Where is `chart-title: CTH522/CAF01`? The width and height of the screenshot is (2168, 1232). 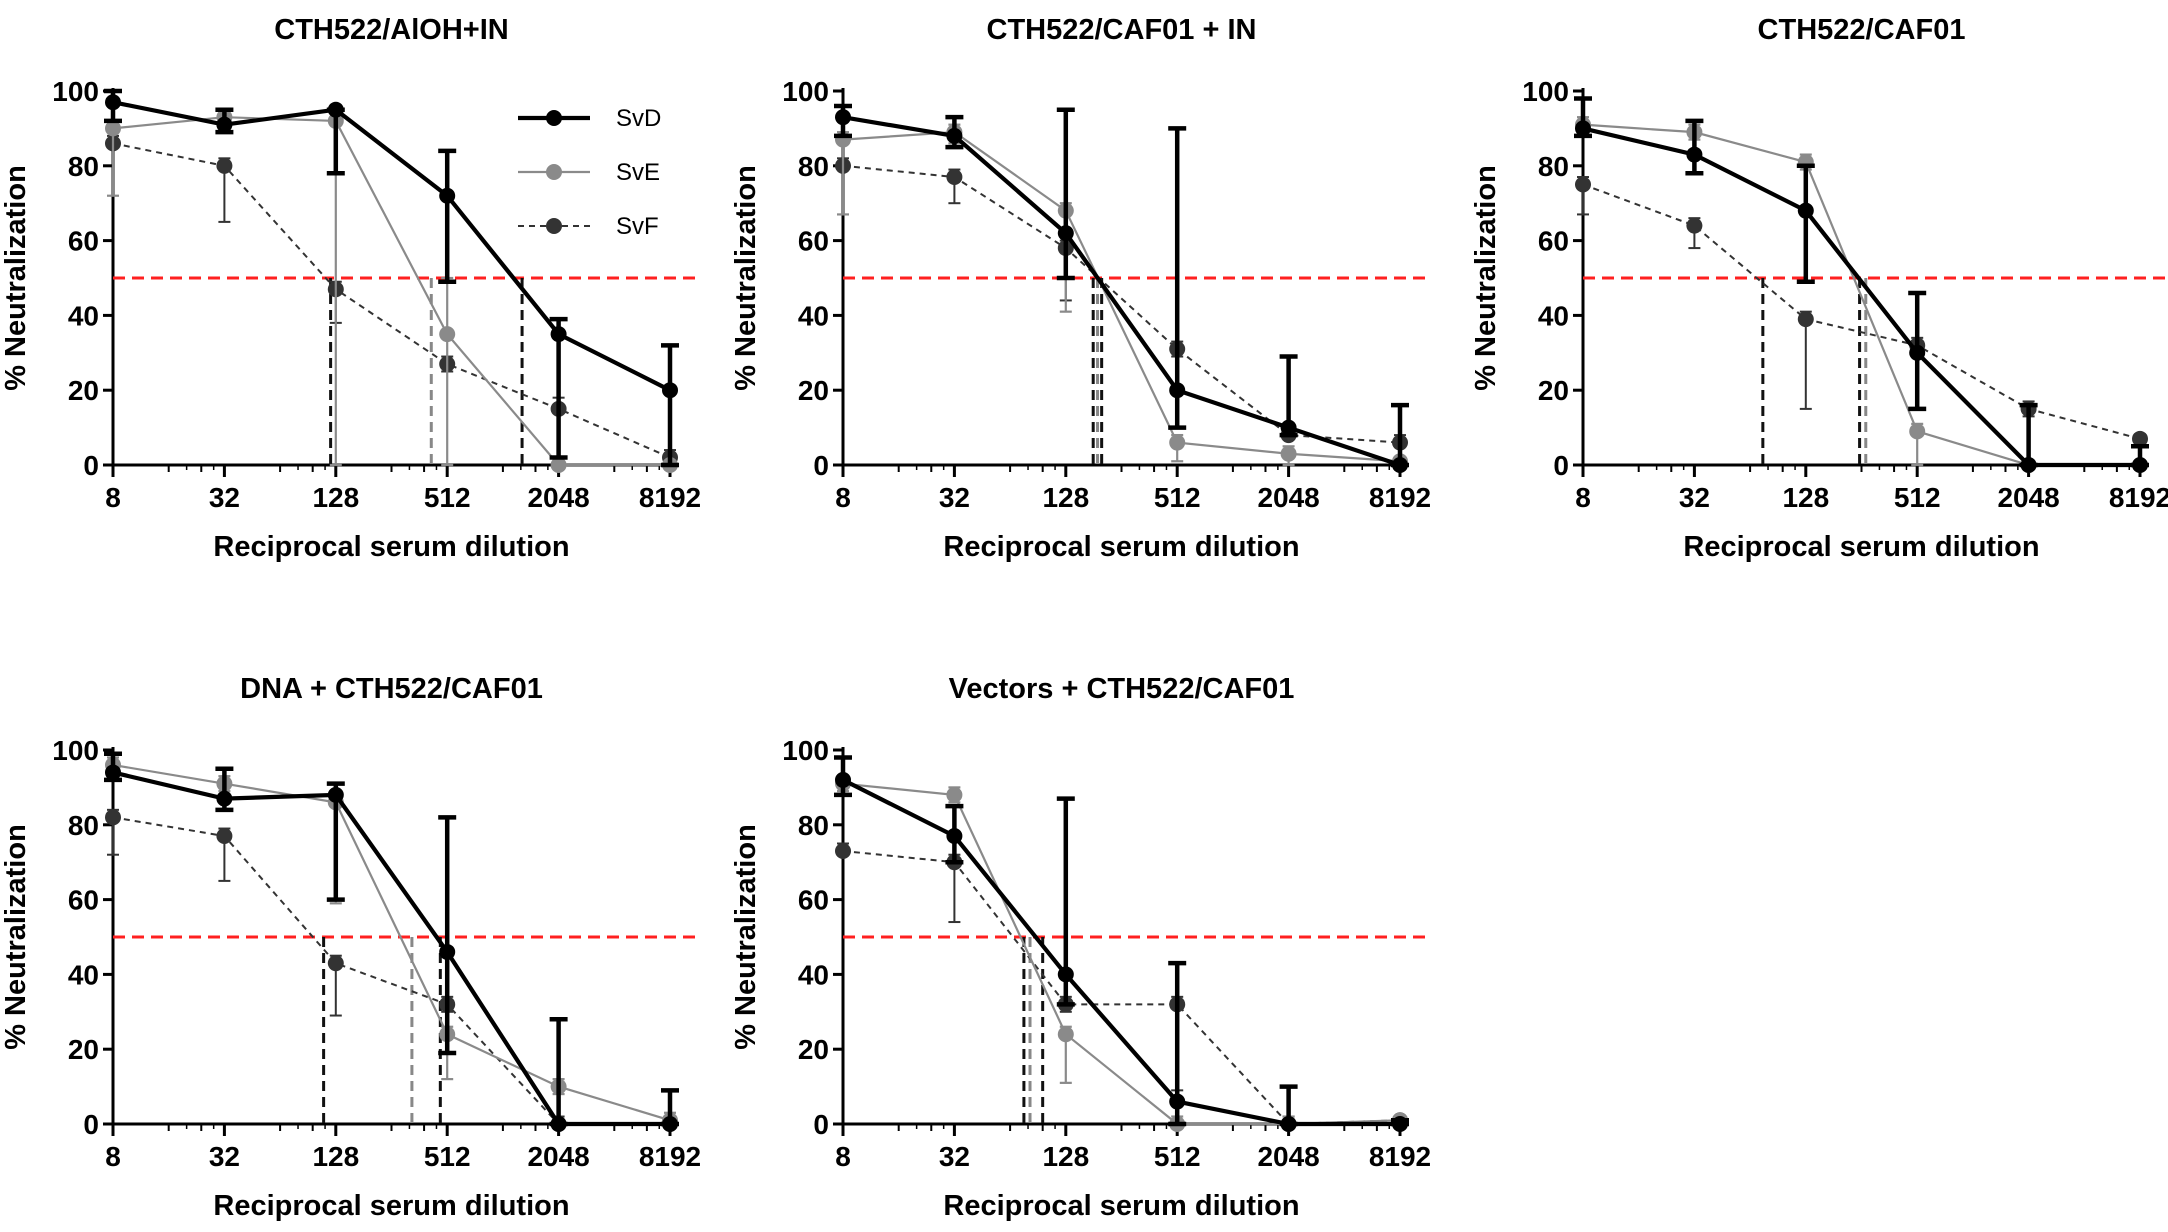 chart-title: CTH522/CAF01 is located at coordinates (1862, 30).